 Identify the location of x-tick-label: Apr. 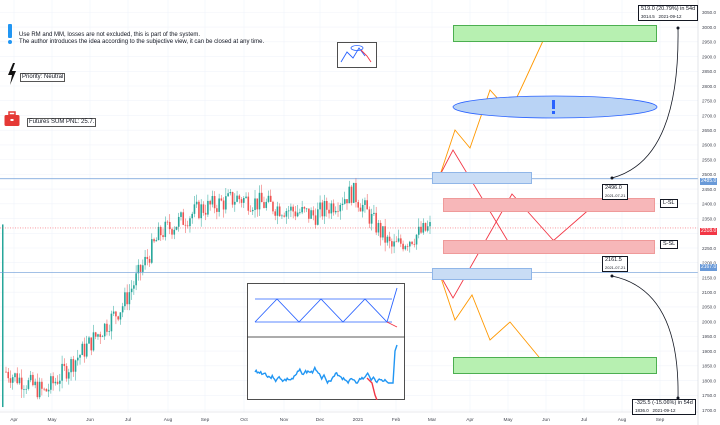
(470, 420).